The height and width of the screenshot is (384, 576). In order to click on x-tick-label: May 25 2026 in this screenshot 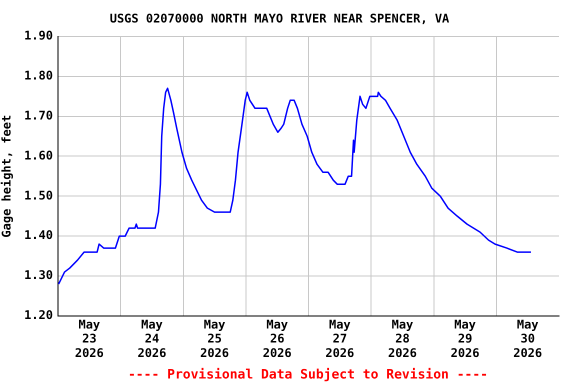, I will do `click(215, 338)`.